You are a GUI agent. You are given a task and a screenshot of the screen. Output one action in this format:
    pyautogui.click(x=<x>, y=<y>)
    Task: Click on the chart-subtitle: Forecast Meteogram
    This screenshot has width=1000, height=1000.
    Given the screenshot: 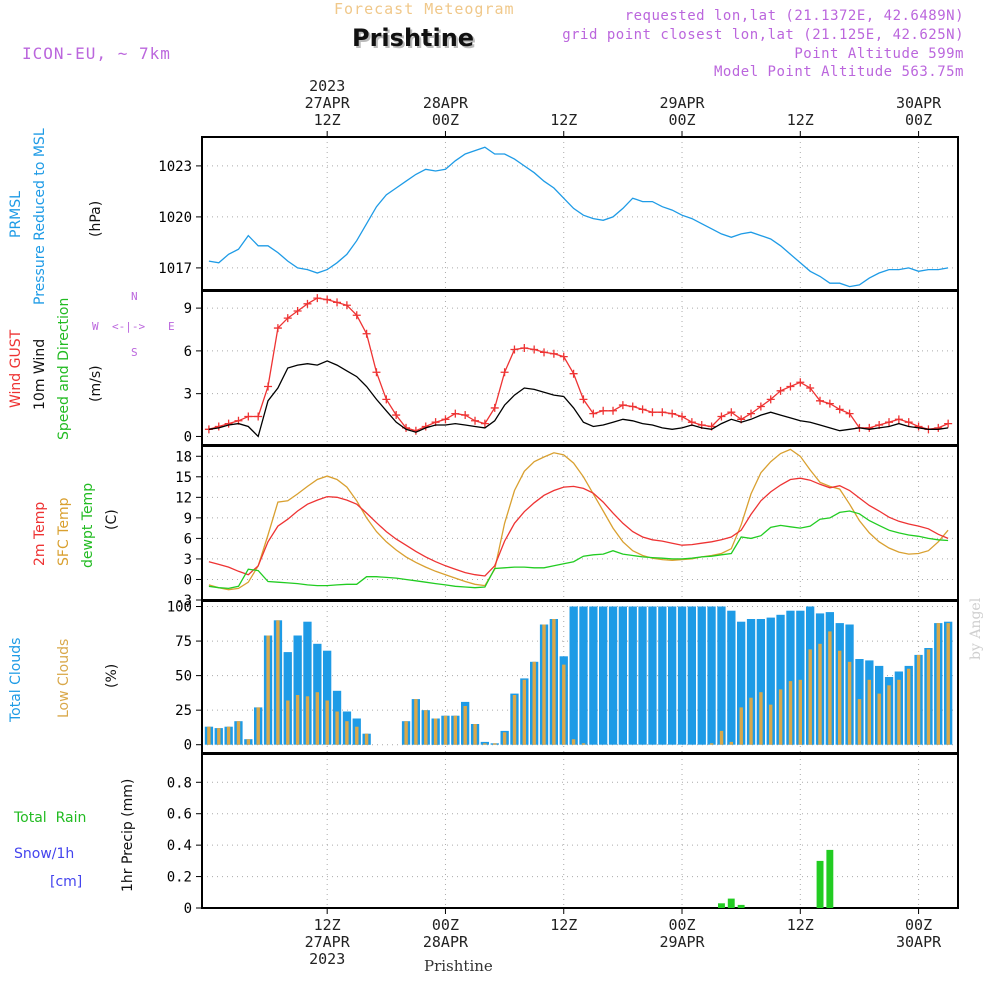 What is the action you would take?
    pyautogui.click(x=424, y=9)
    